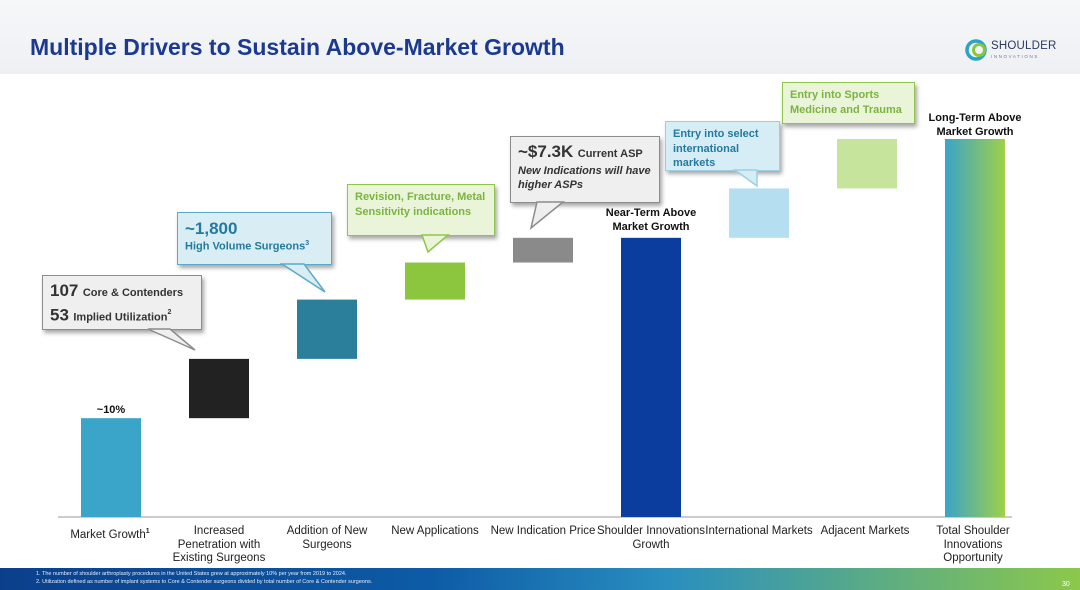 The width and height of the screenshot is (1080, 590). What do you see at coordinates (865, 531) in the screenshot?
I see `category-label-7: Adjacent Markets` at bounding box center [865, 531].